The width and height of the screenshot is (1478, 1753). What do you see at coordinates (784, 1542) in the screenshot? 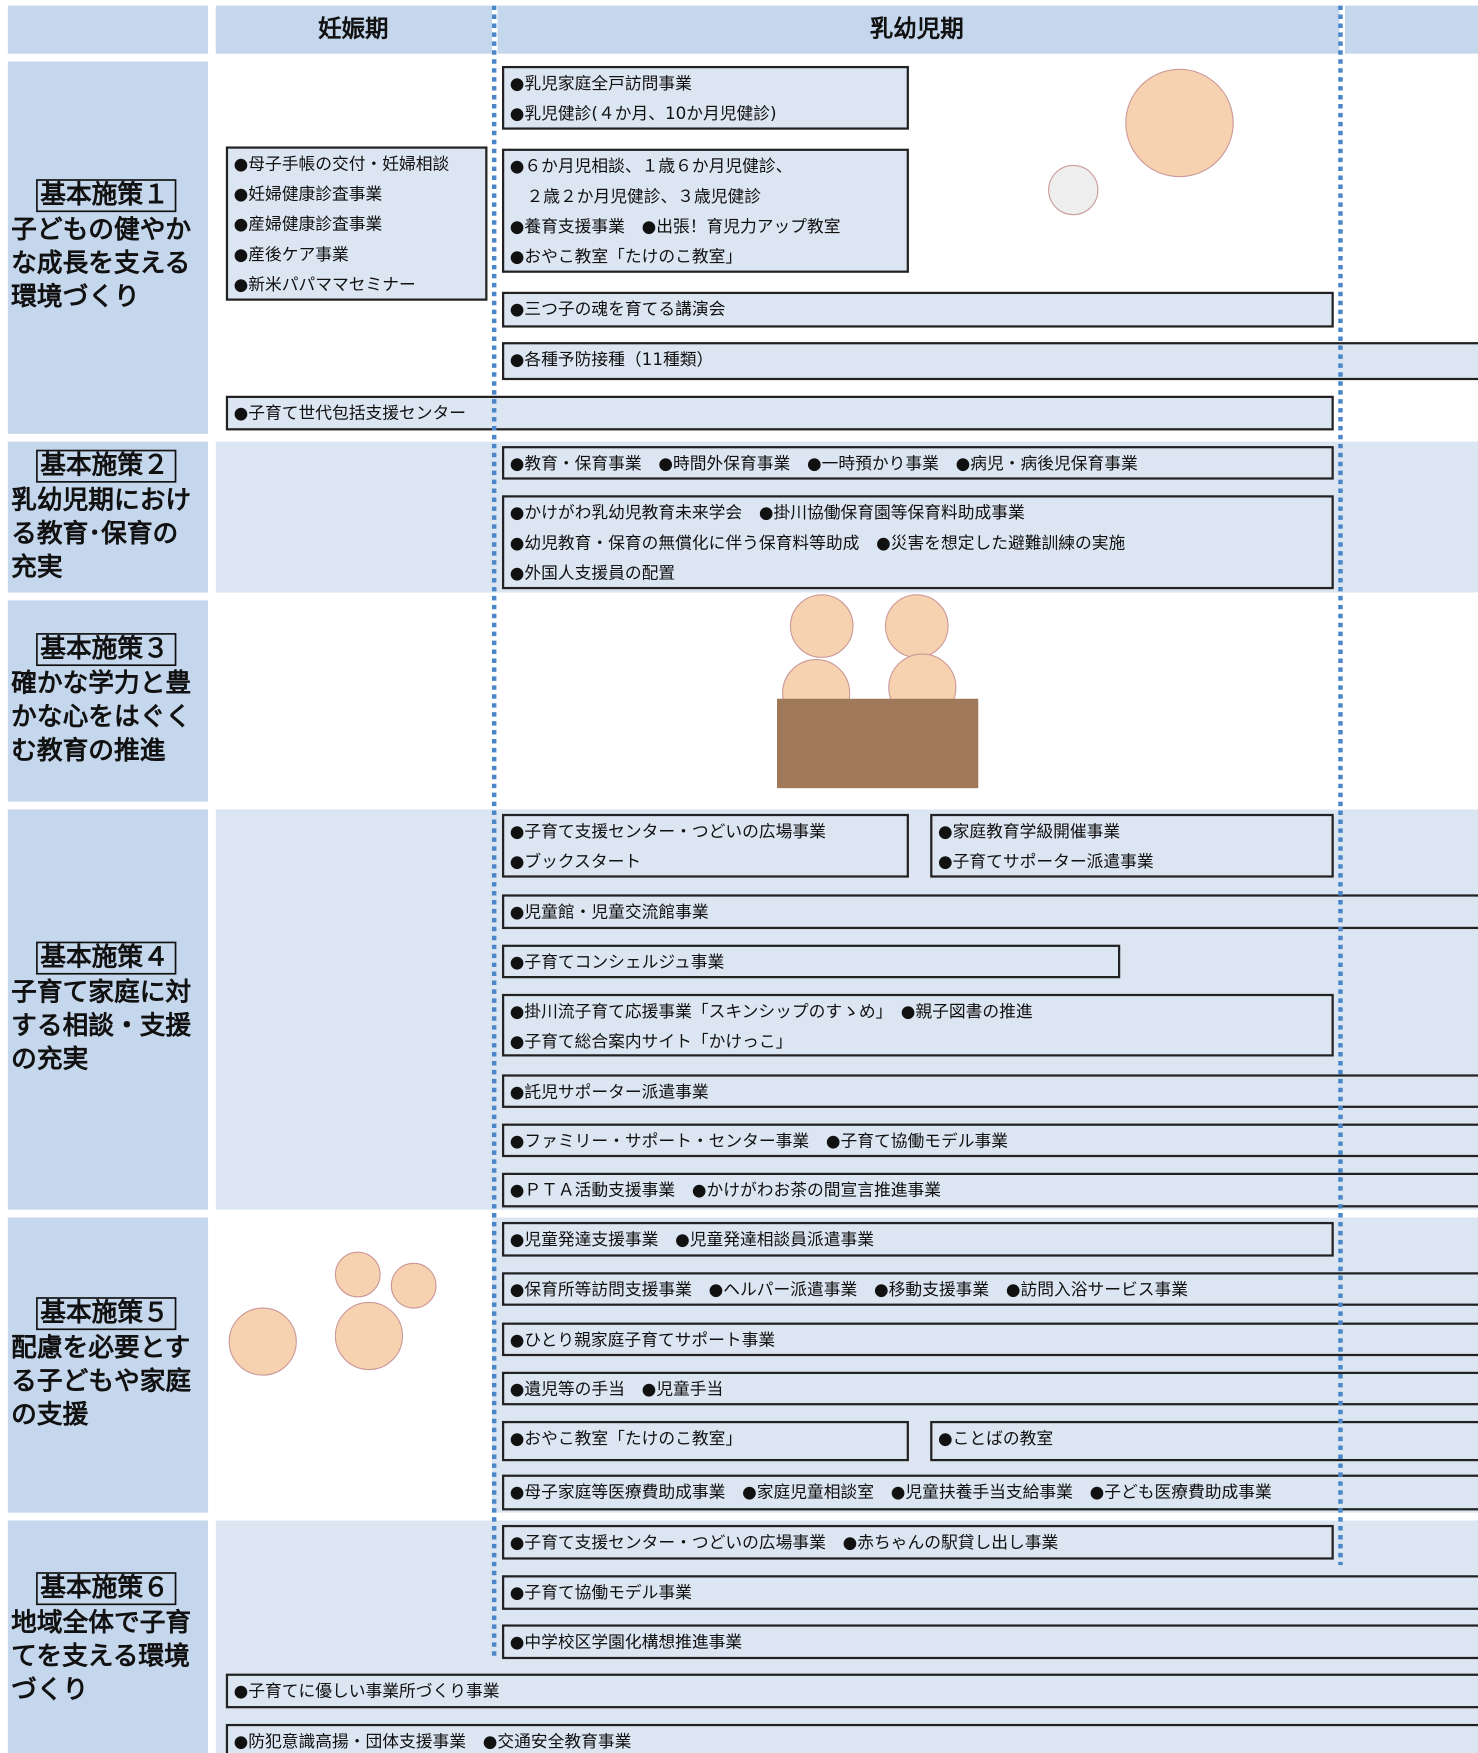
I see `program-text: ●子育て支援センター・つどいの広場事業 ●赤ちゃんの駅貸し出し事業` at bounding box center [784, 1542].